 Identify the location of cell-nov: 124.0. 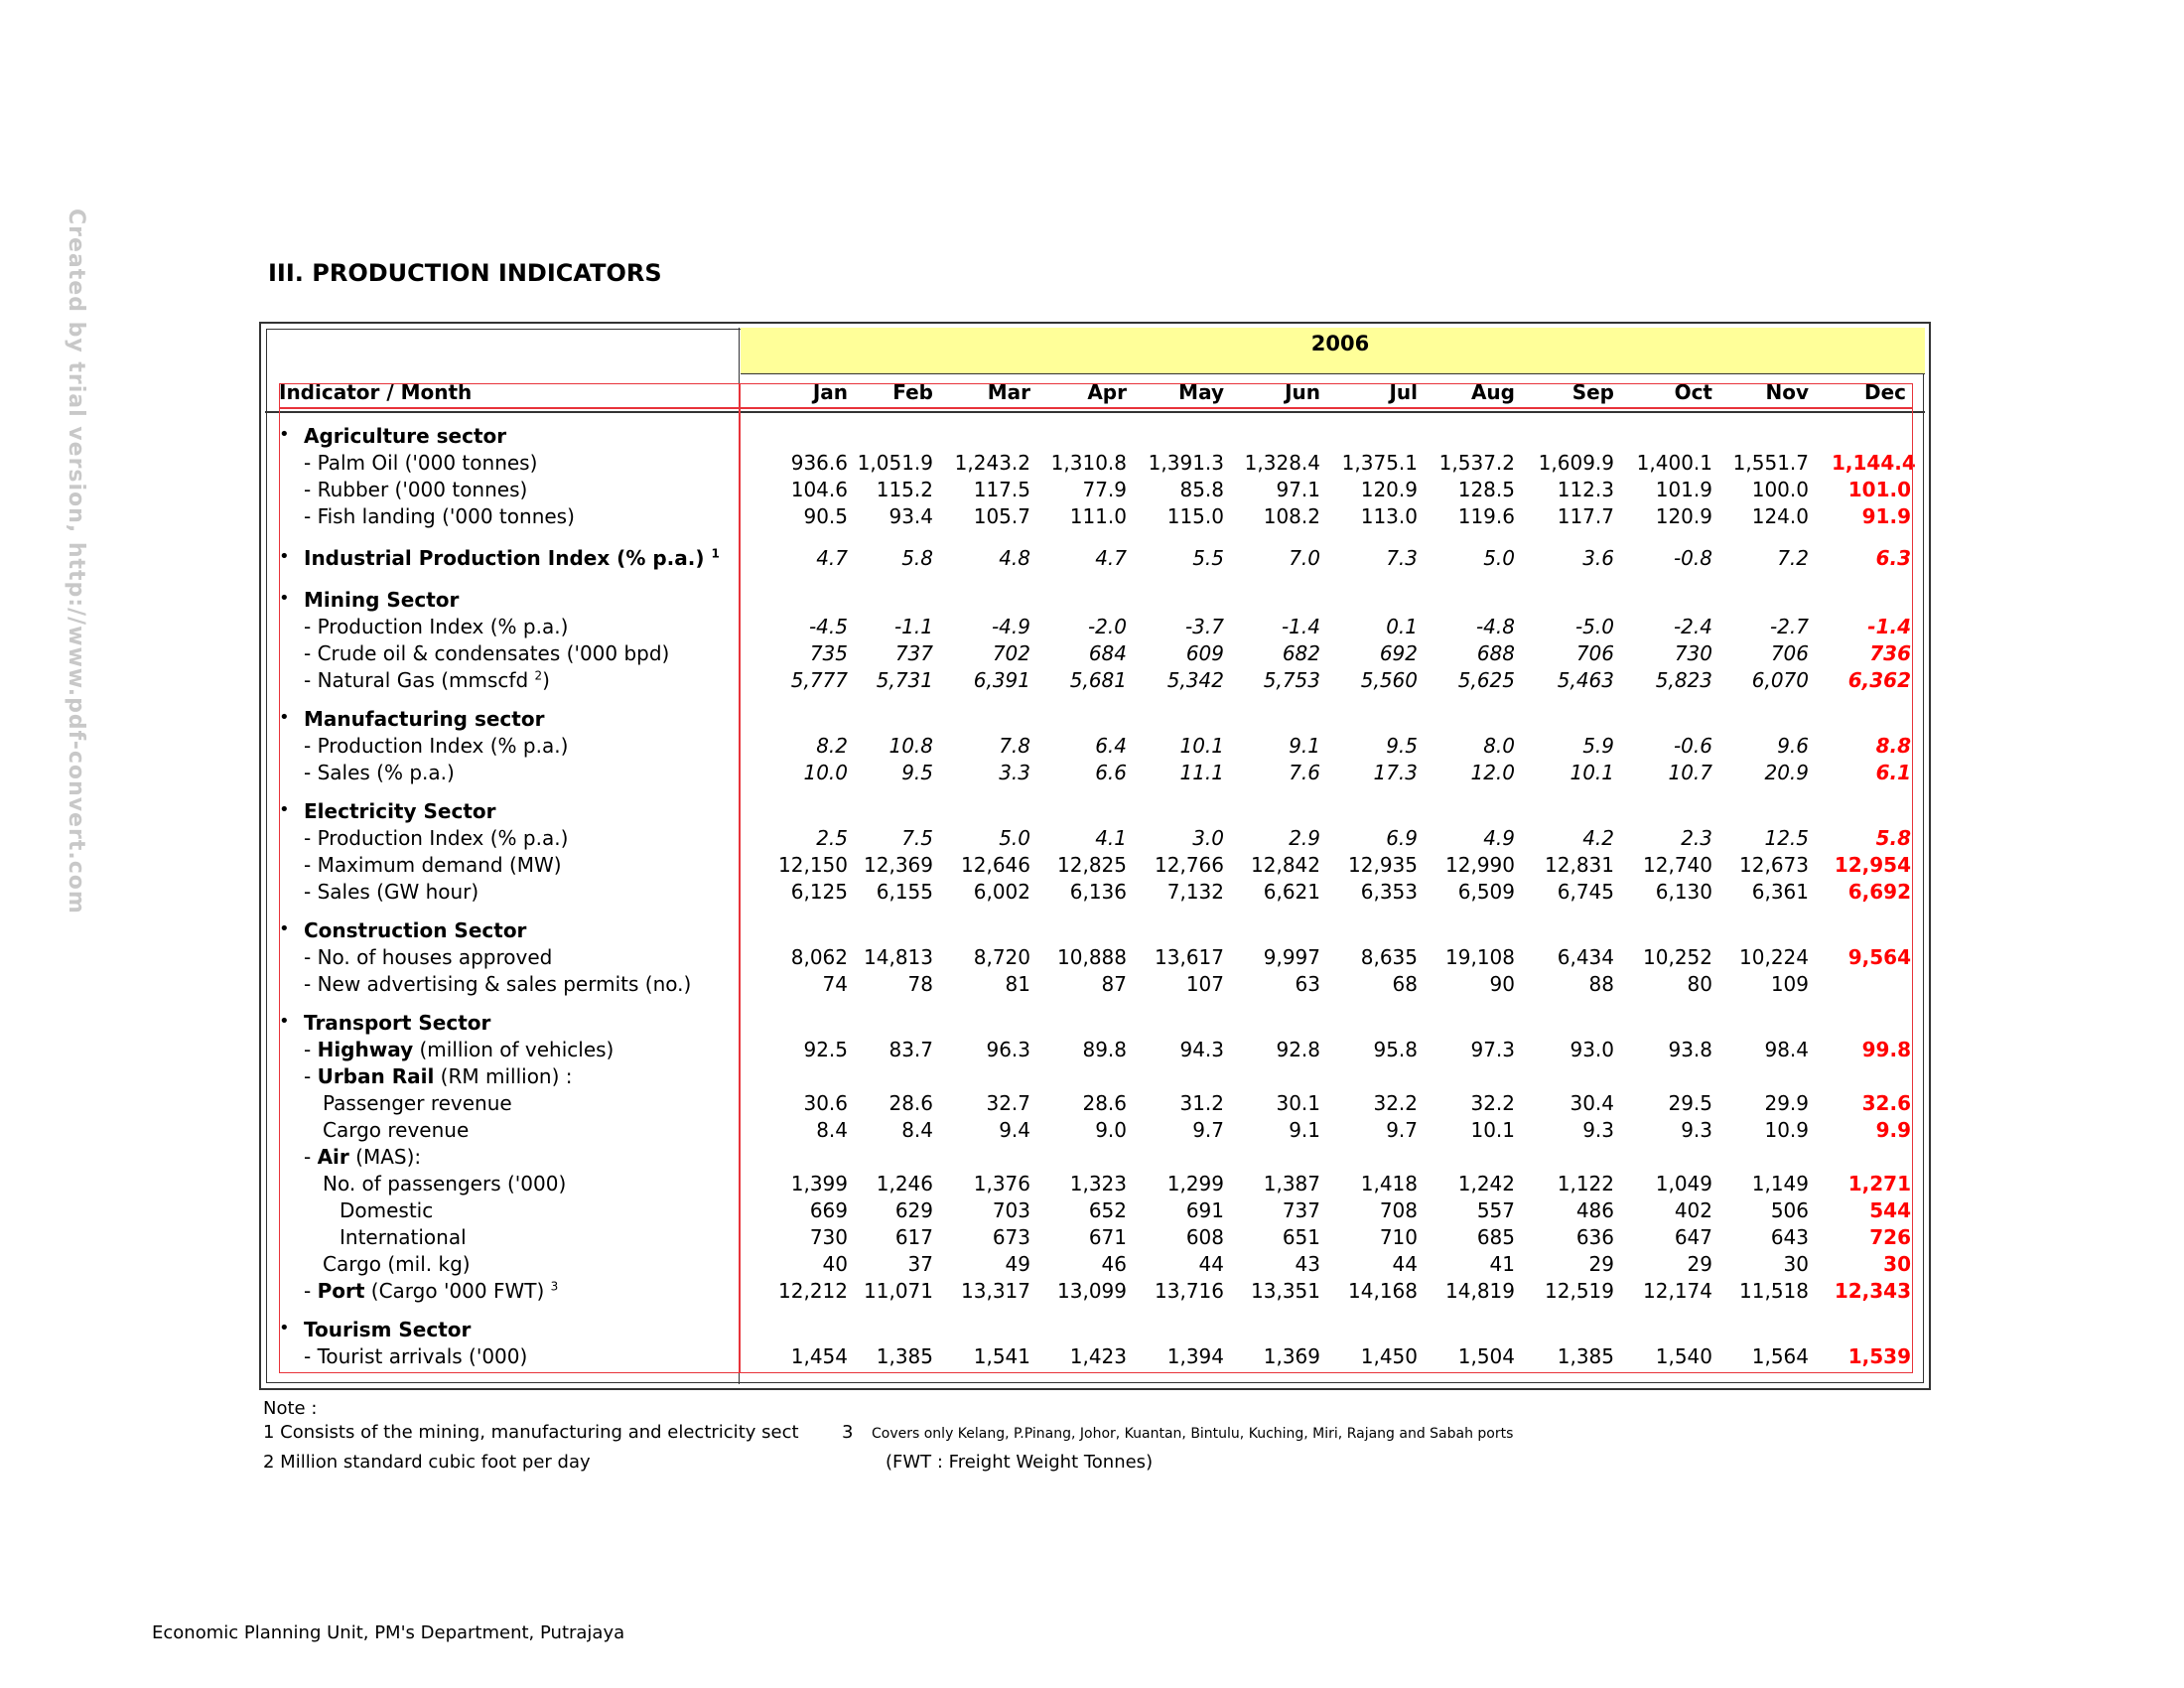
(1780, 516).